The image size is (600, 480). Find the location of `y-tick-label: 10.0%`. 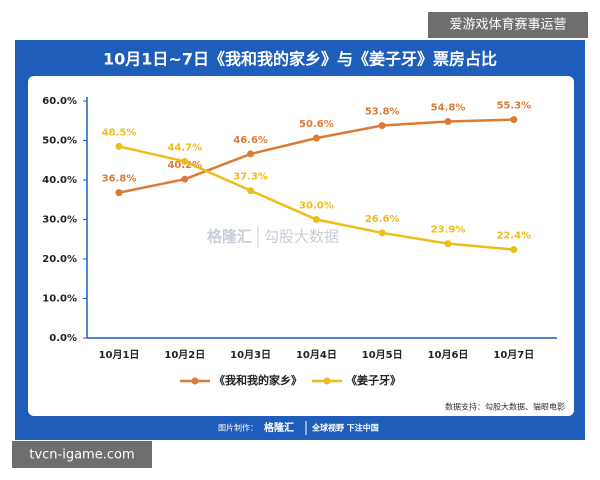

y-tick-label: 10.0% is located at coordinates (59, 299).